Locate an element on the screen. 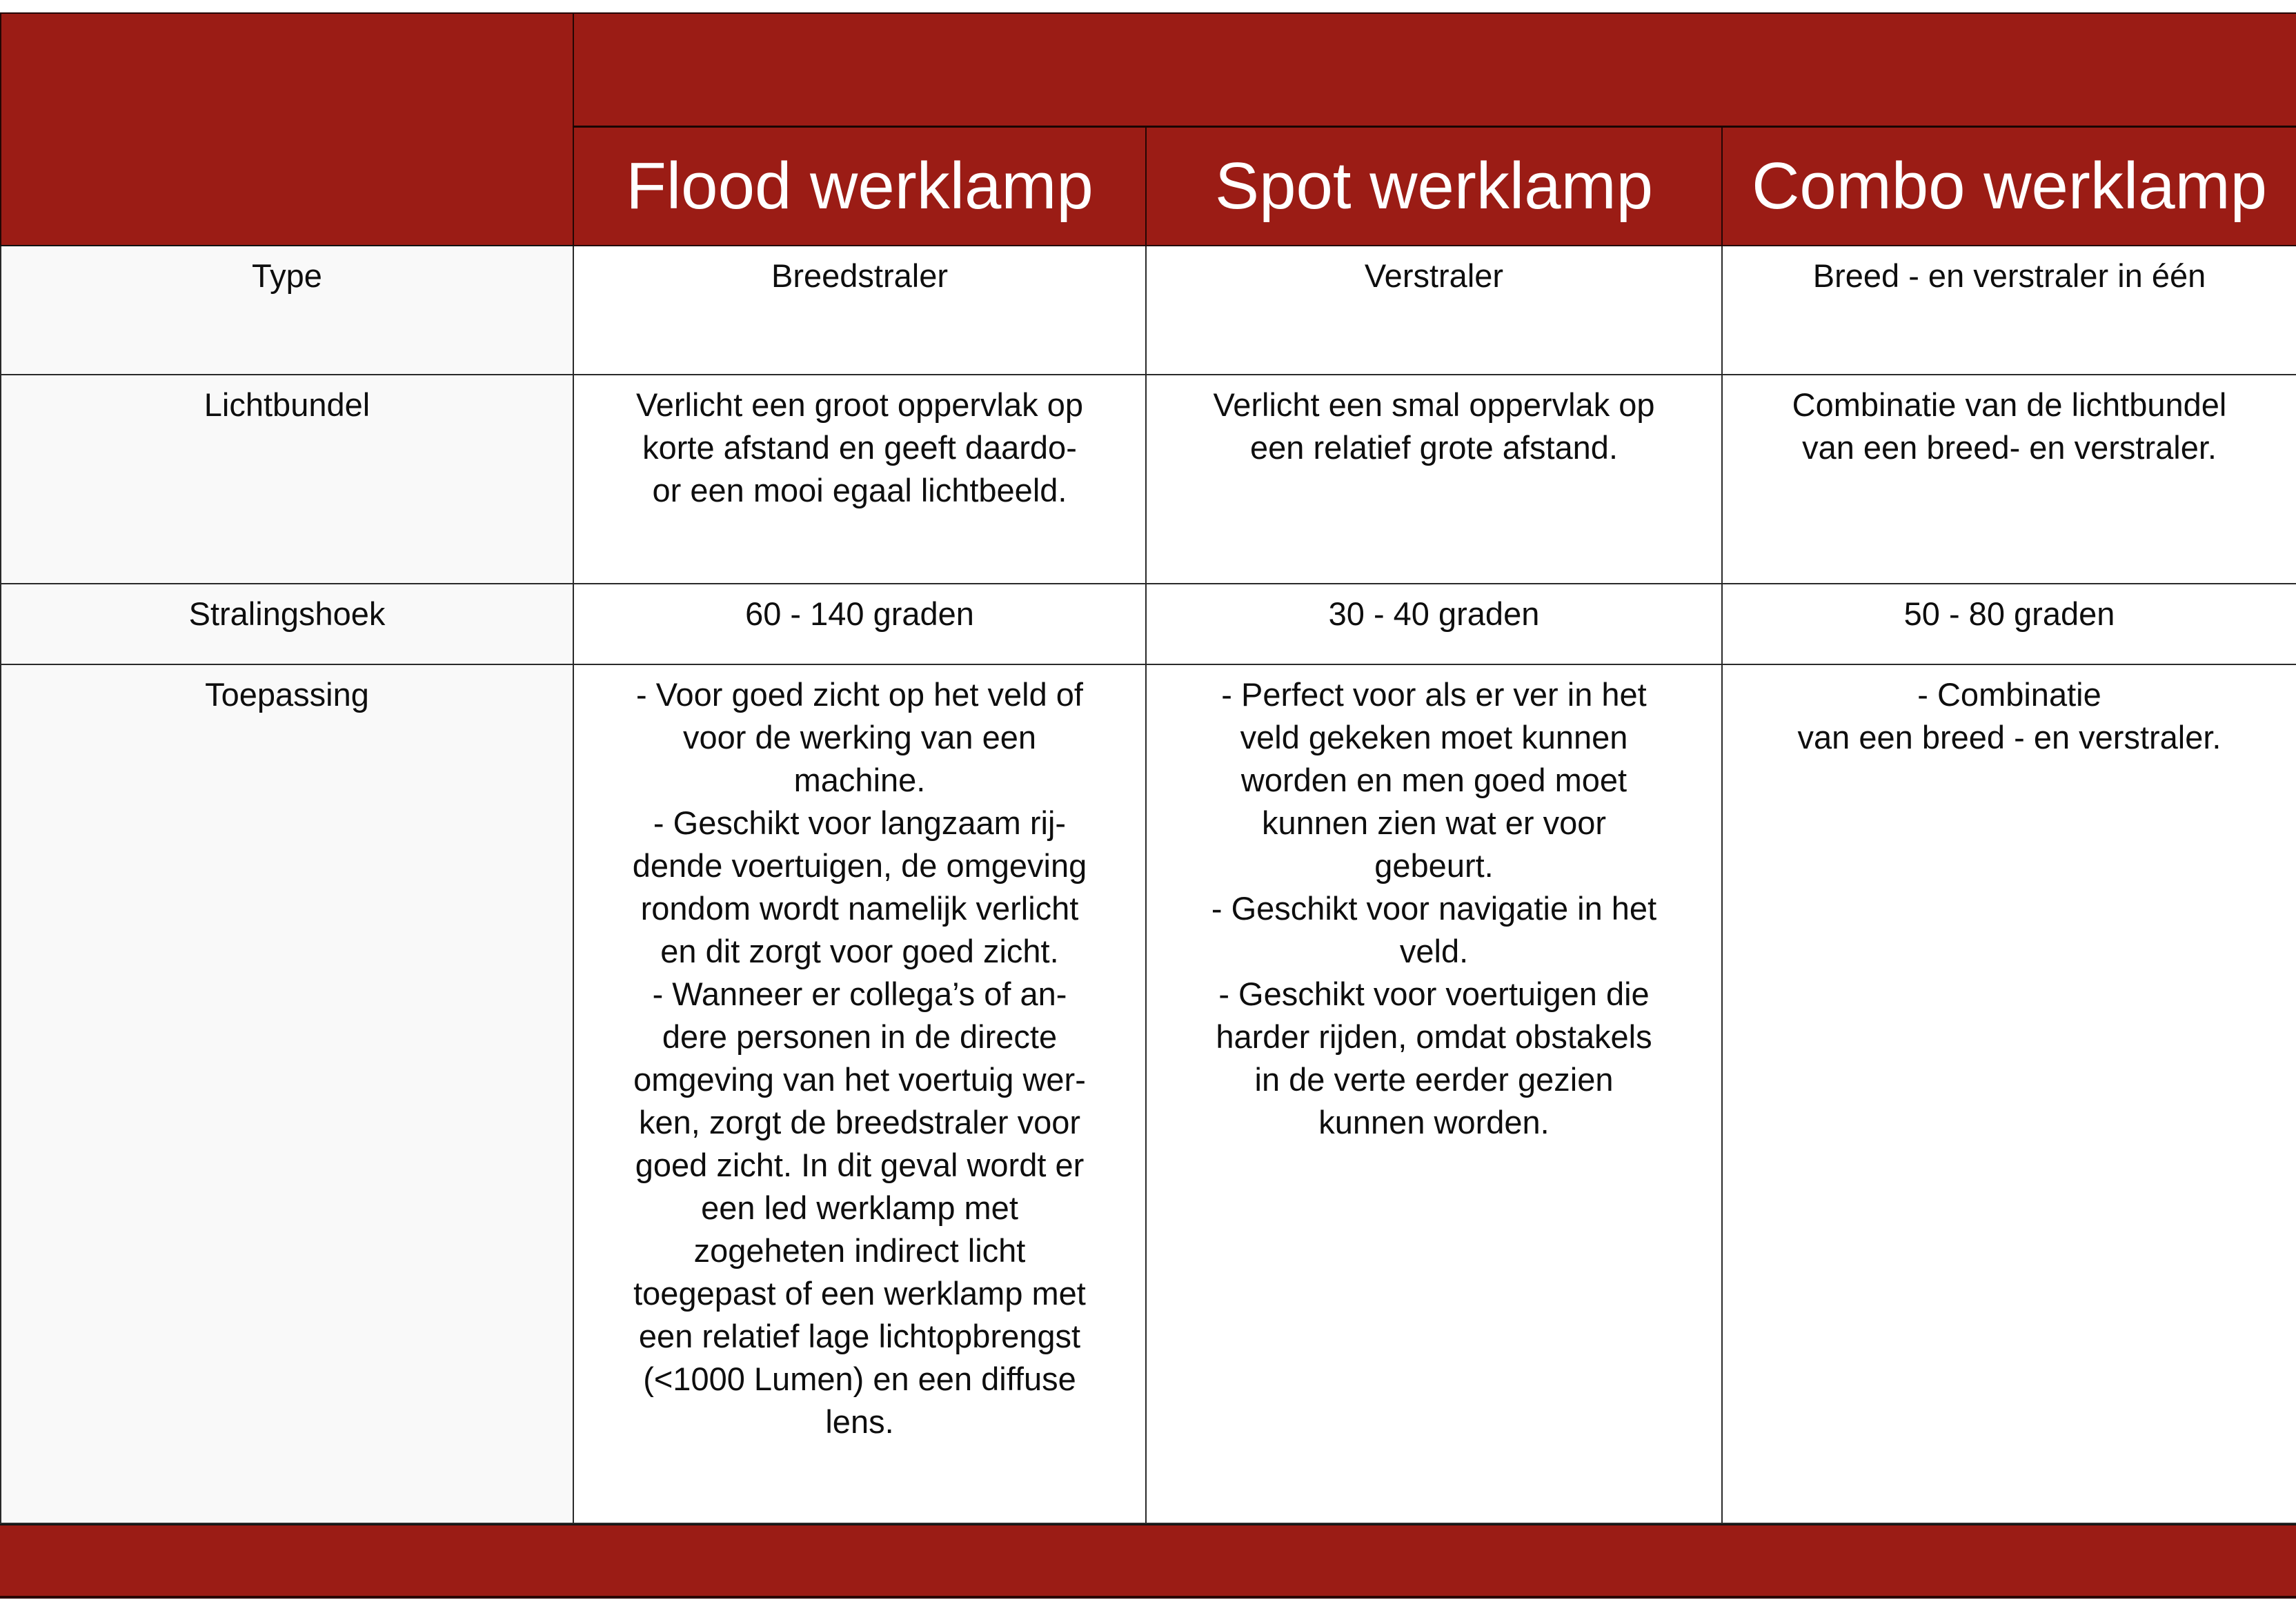 This screenshot has height=1611, width=2296. header-top-row is located at coordinates (1148, 129).